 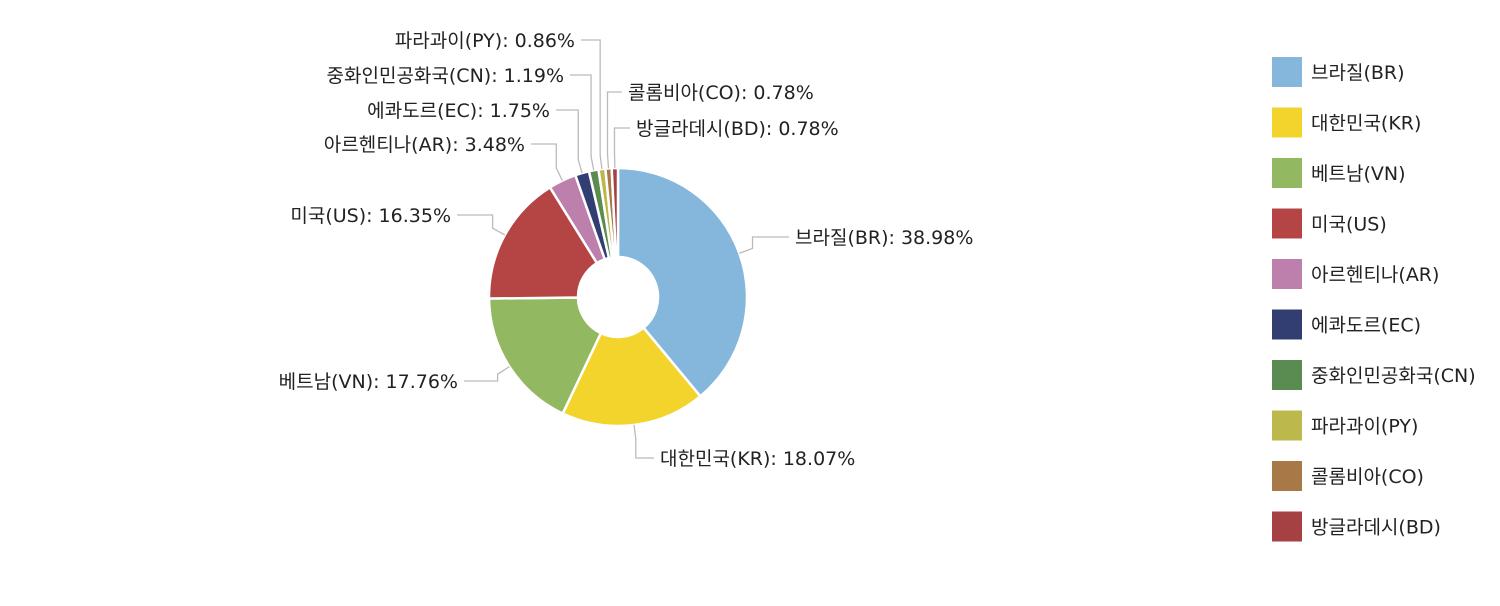 I want to click on slice-label: 베트남(VN): 17.76%, so click(x=368, y=382).